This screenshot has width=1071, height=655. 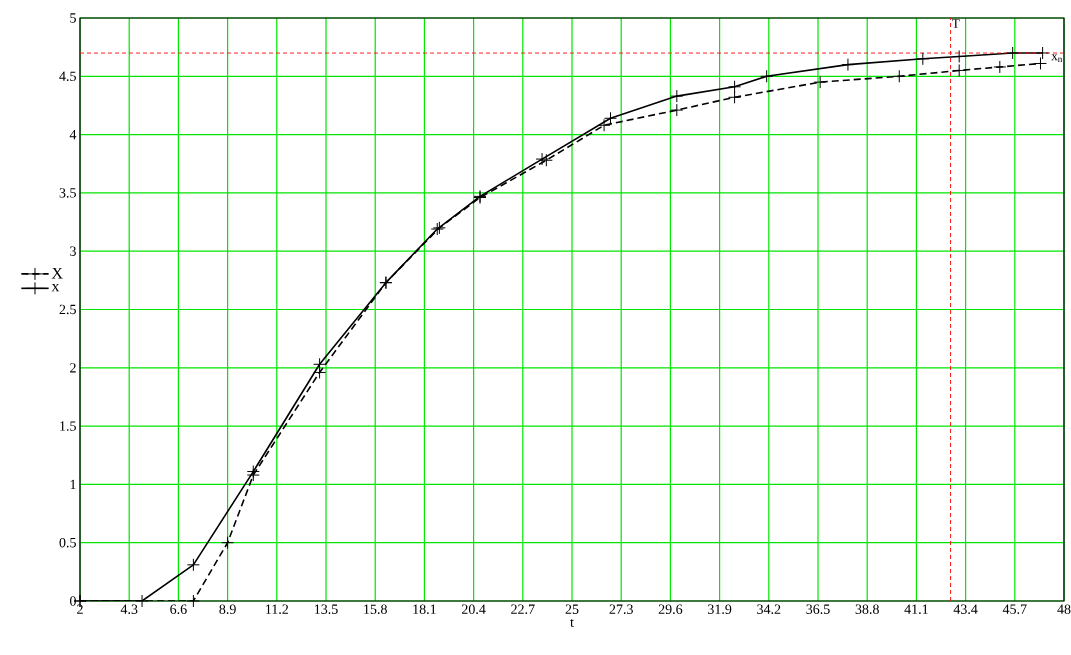 I want to click on x-tick-label: 34.2, so click(x=769, y=609).